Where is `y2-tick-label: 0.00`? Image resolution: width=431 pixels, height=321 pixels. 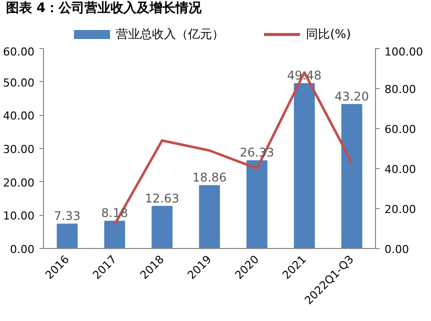 y2-tick-label: 0.00 is located at coordinates (396, 249).